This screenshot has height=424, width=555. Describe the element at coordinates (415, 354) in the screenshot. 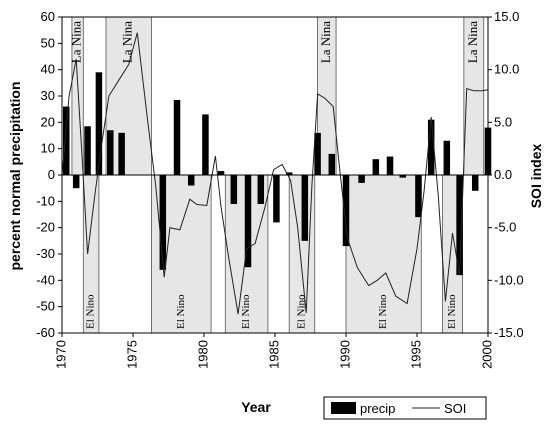

I see `x-tick-label: 1995` at that location.